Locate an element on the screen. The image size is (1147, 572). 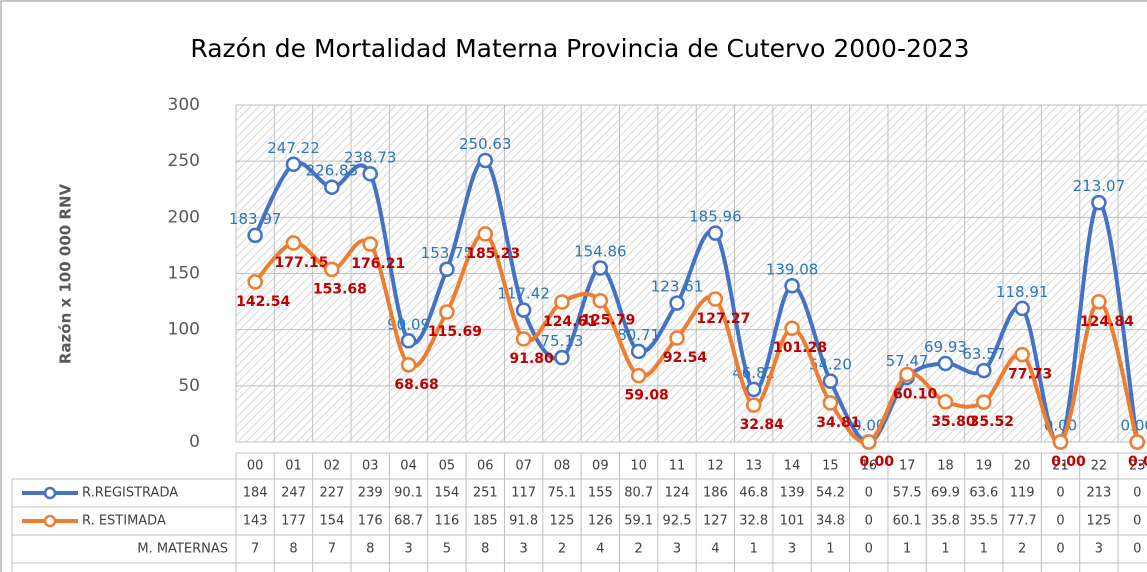
data-label: 154.86 is located at coordinates (600, 252).